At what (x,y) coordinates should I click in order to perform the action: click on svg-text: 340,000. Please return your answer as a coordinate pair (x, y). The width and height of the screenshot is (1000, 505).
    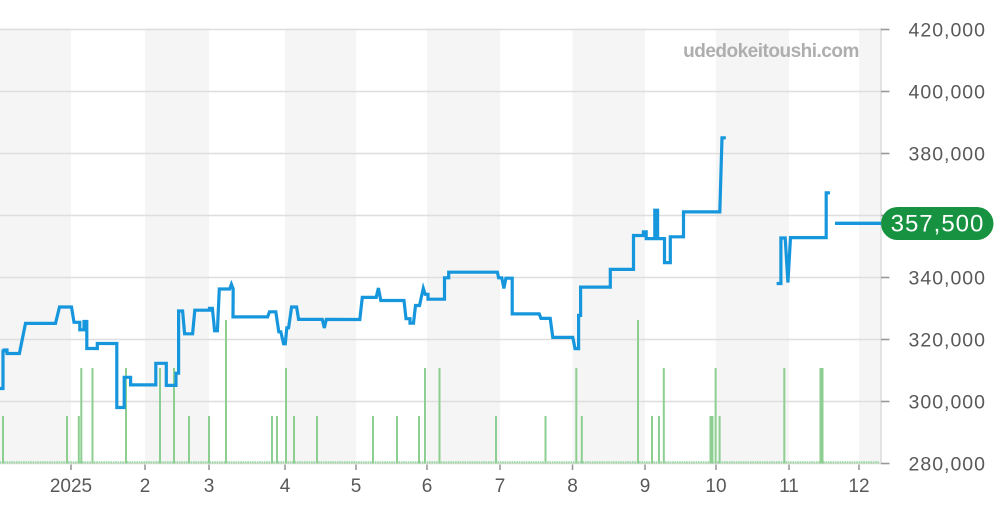
    Looking at the image, I should click on (948, 278).